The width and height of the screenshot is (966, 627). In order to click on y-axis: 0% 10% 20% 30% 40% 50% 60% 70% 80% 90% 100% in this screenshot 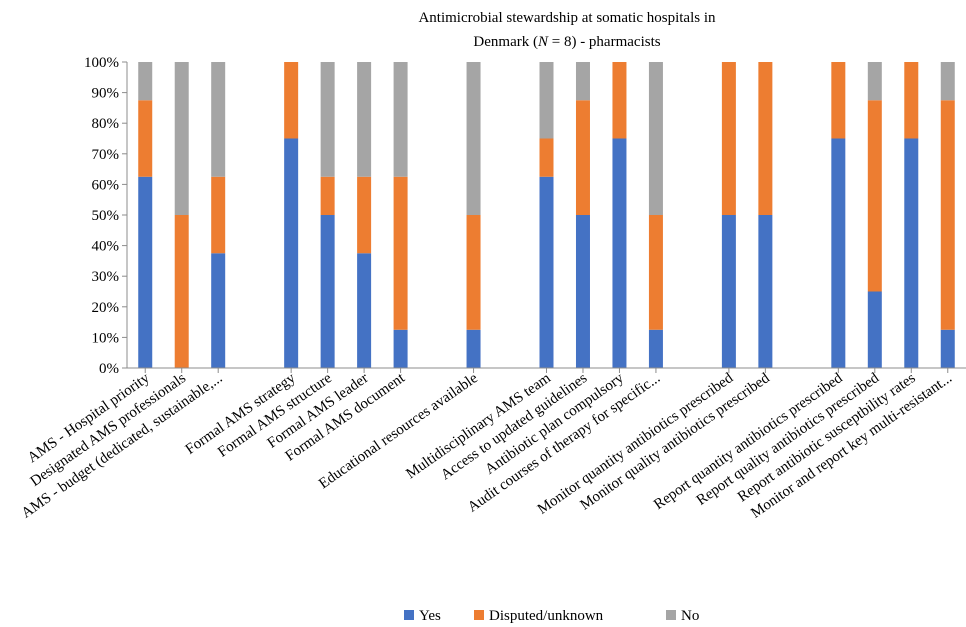, I will do `click(106, 216)`.